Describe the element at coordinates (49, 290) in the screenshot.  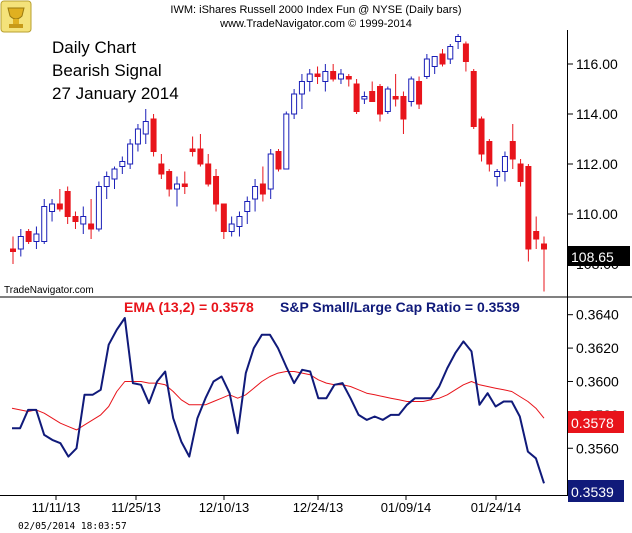
I see `watermark: TradeNavigator.com` at that location.